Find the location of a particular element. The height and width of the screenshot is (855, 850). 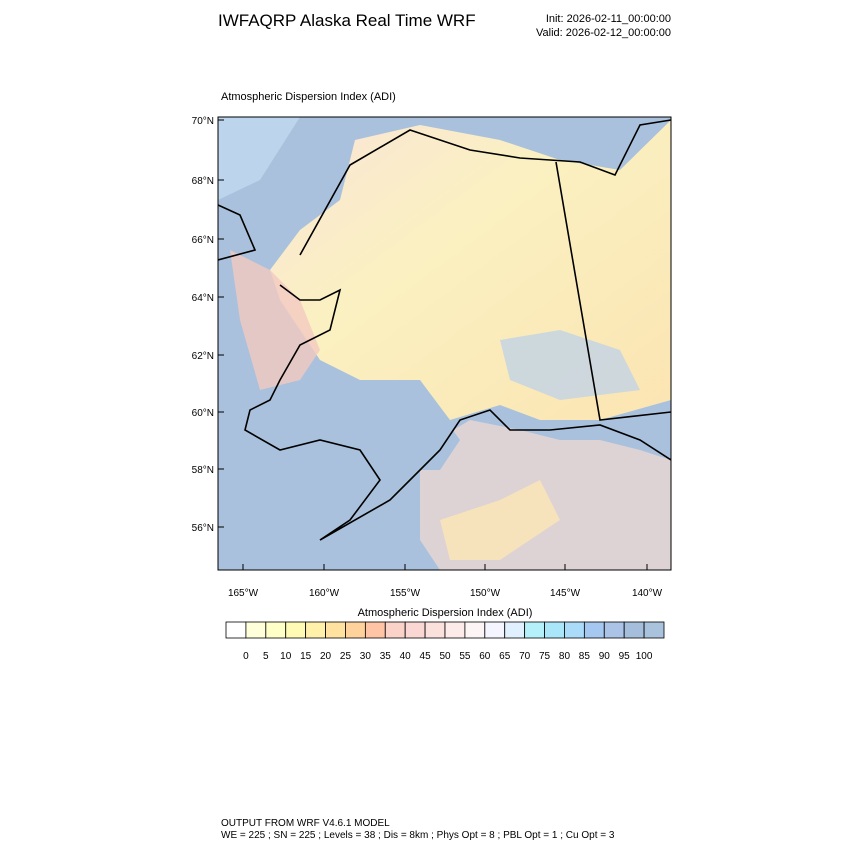

colorbar-label: 35 is located at coordinates (386, 656).